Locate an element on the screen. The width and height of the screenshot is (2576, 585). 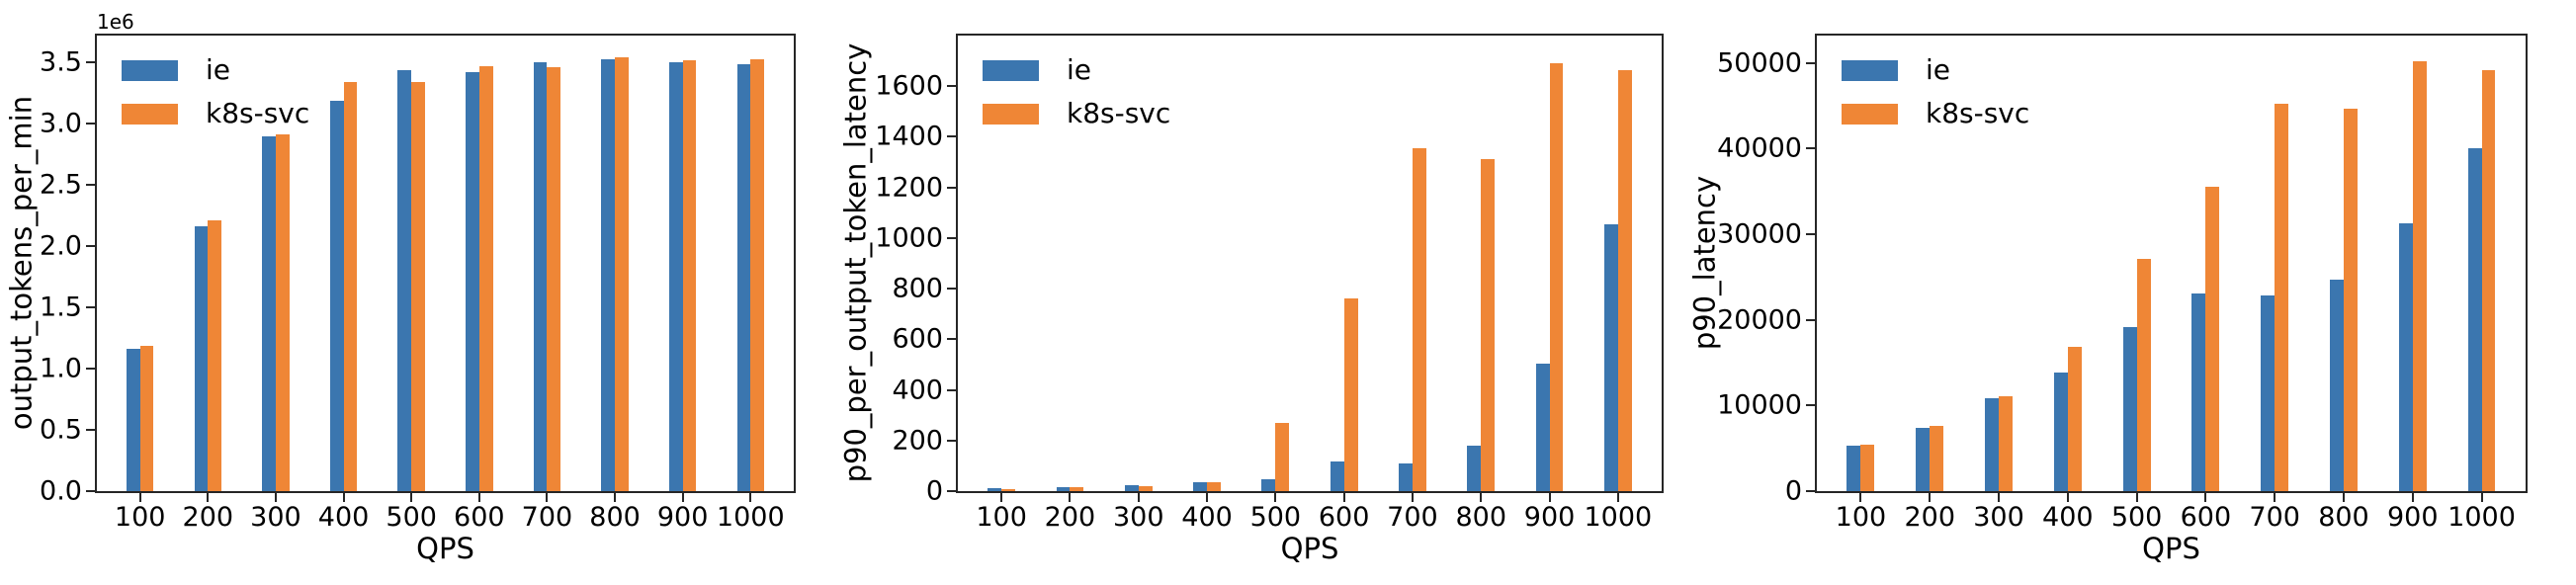
y-tick-label: 1400 is located at coordinates (909, 136).